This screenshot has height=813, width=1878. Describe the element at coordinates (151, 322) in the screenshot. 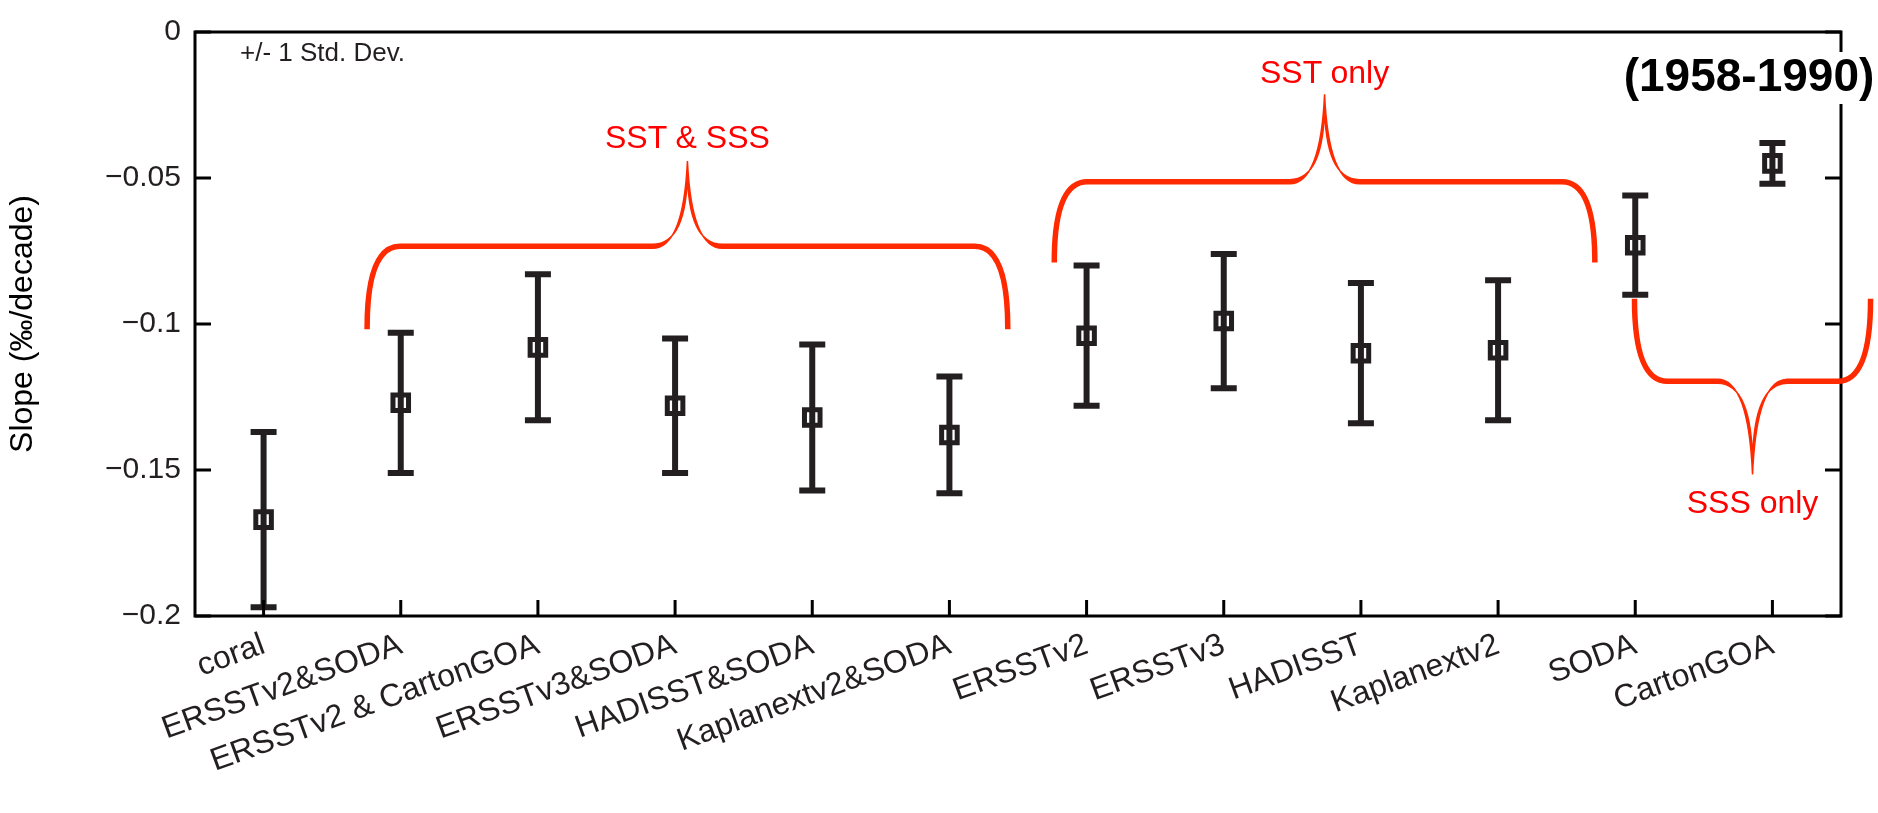

I see `y-tick-label: −0.1` at that location.